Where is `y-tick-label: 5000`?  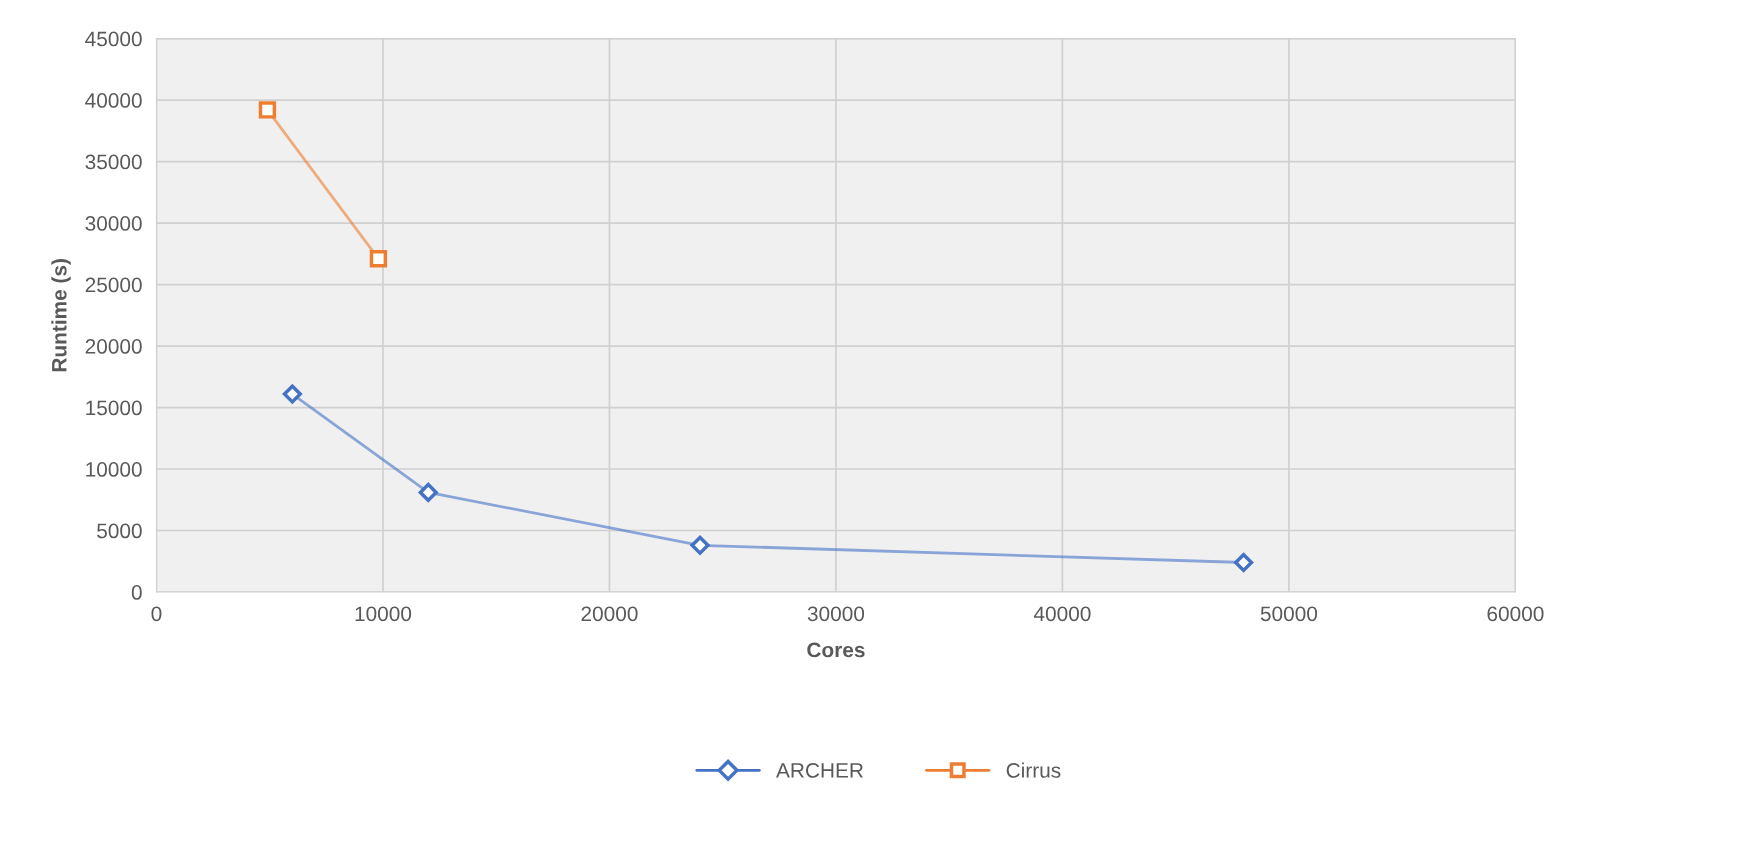
y-tick-label: 5000 is located at coordinates (119, 531).